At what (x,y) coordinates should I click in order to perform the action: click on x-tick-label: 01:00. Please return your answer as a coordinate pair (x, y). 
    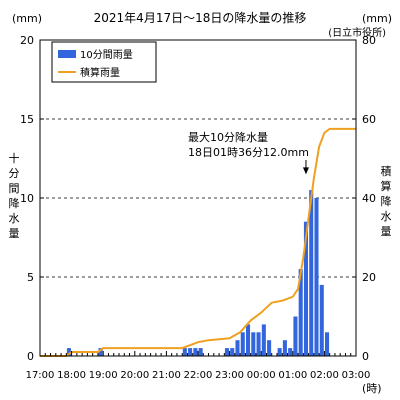
    Looking at the image, I should click on (292, 375).